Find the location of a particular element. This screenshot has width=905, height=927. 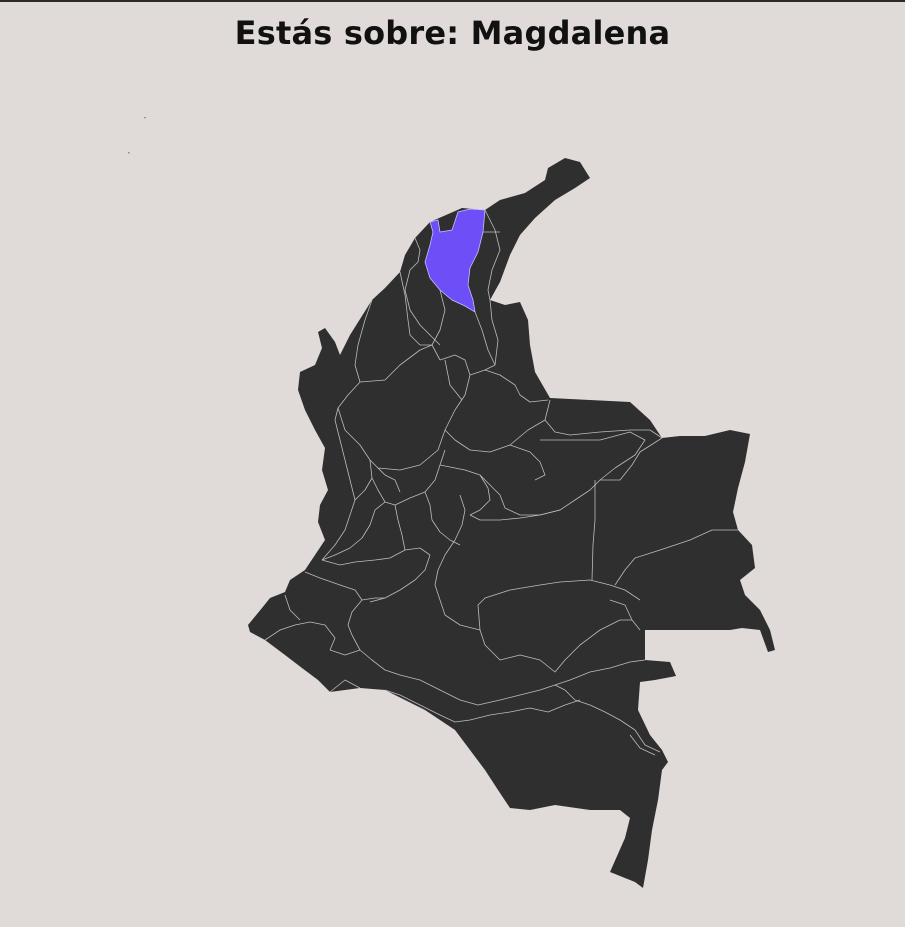

department-magdalena is located at coordinates (455, 260).